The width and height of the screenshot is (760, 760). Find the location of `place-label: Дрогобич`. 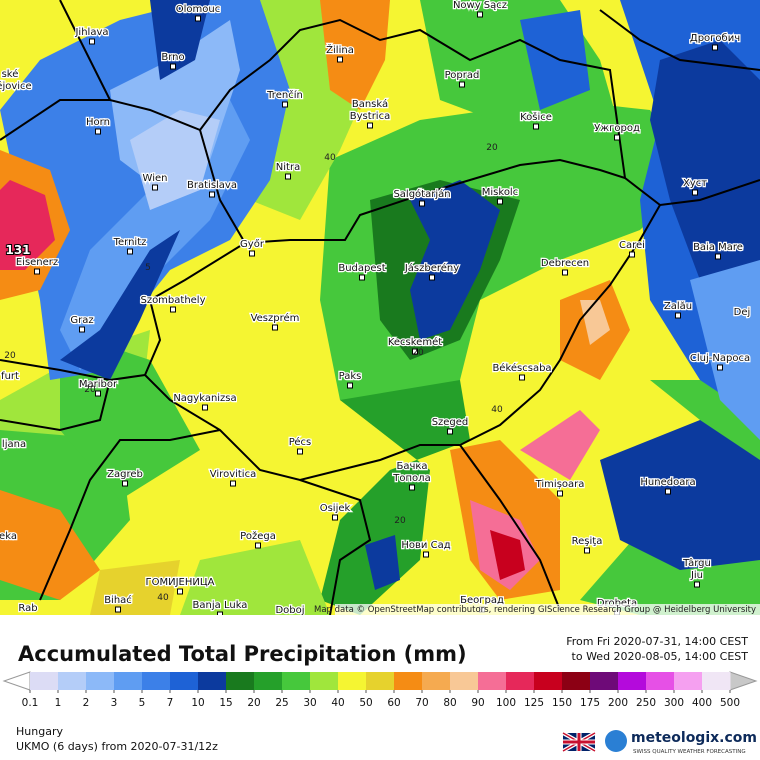

place-label: Дрогобич is located at coordinates (715, 38).